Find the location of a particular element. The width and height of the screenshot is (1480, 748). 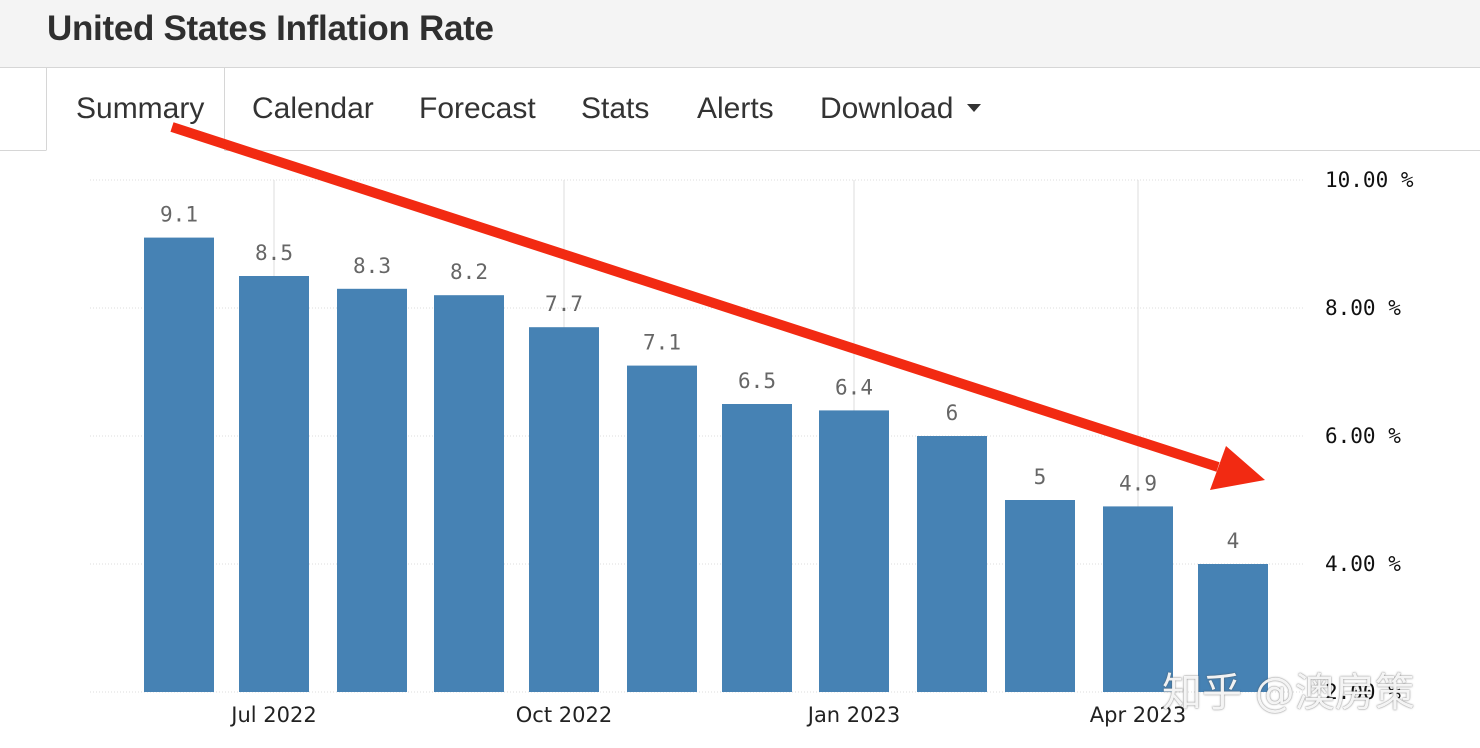

bar-value-label: 8.2 is located at coordinates (469, 272).